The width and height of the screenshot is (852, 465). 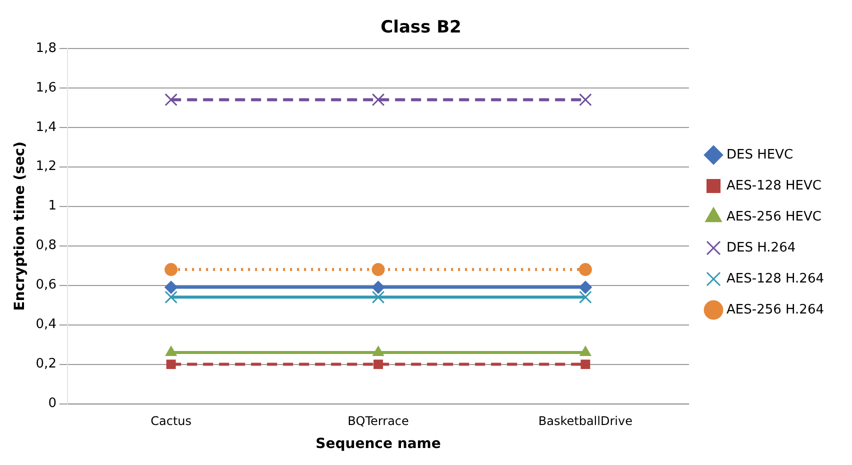 What do you see at coordinates (46, 324) in the screenshot?
I see `y-tick-label: 0,4` at bounding box center [46, 324].